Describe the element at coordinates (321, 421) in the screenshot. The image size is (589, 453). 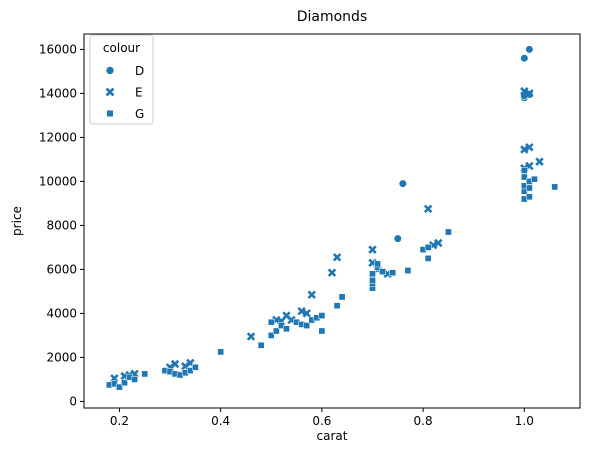
I see `x-tick-label: 0.6` at that location.